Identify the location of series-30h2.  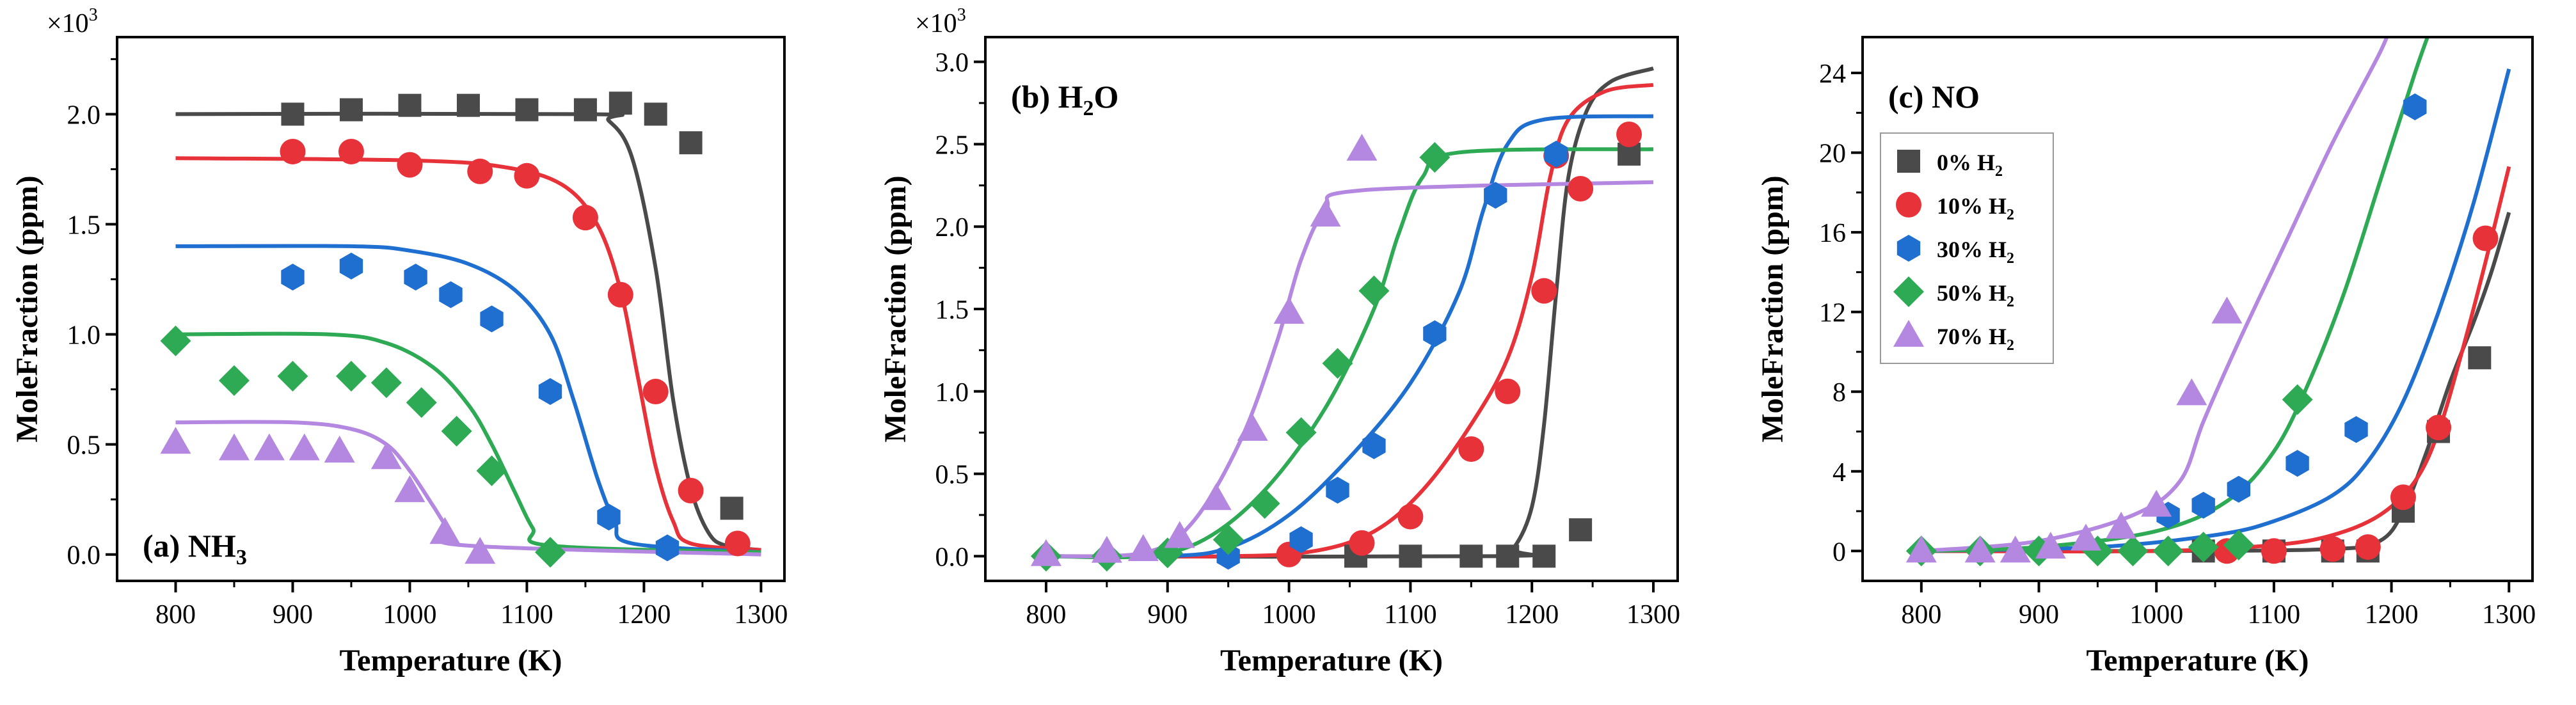
(480, 407).